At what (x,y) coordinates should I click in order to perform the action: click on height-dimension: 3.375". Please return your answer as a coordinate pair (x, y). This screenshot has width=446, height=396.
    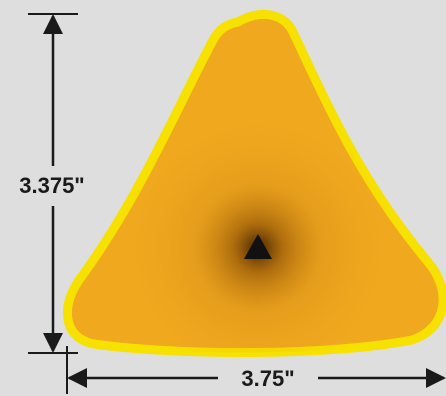
    Looking at the image, I should click on (52, 183).